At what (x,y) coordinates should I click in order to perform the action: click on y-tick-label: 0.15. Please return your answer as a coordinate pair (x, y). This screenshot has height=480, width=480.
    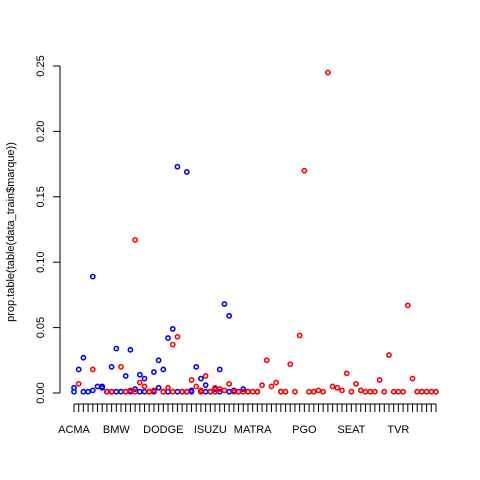
    Looking at the image, I should click on (41, 196).